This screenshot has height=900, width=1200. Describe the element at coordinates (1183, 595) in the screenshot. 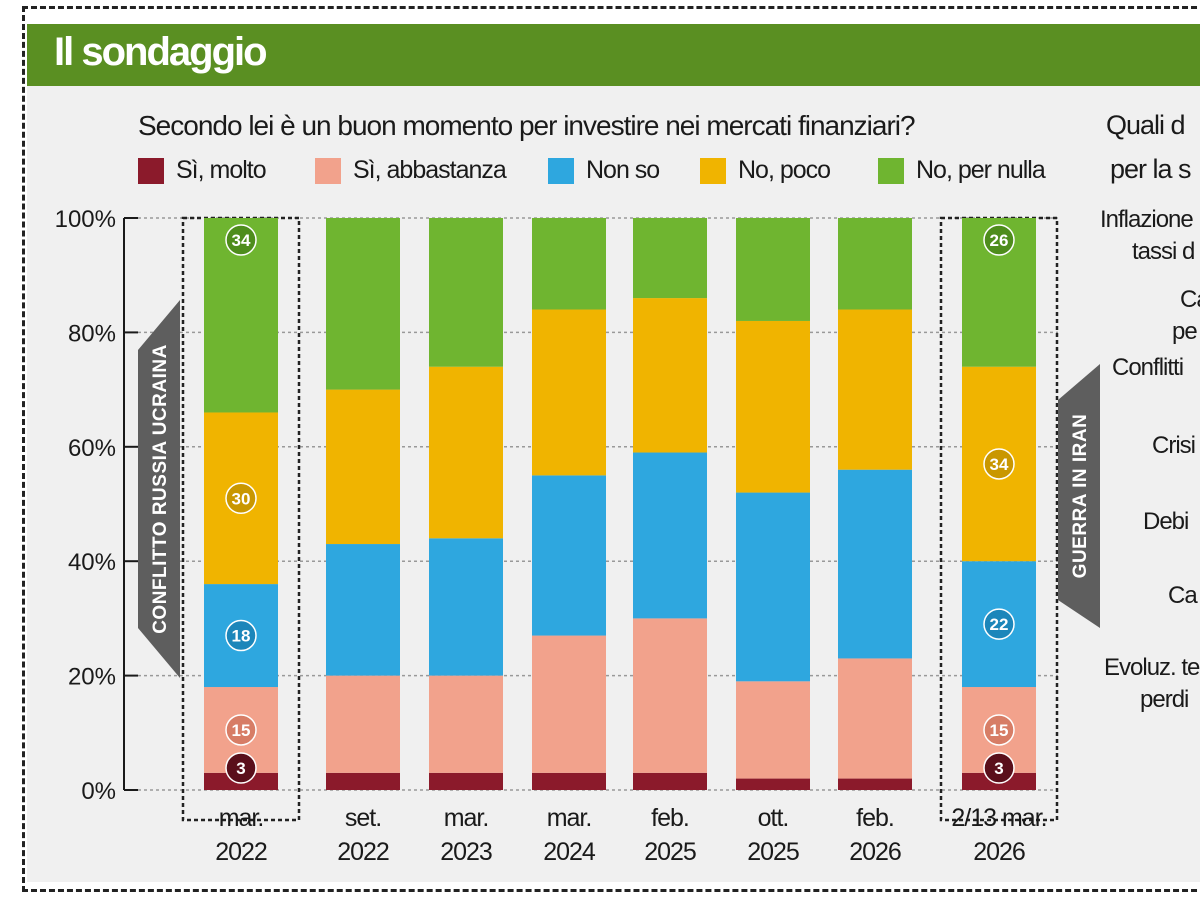

I see `right-item-6: Ca` at that location.